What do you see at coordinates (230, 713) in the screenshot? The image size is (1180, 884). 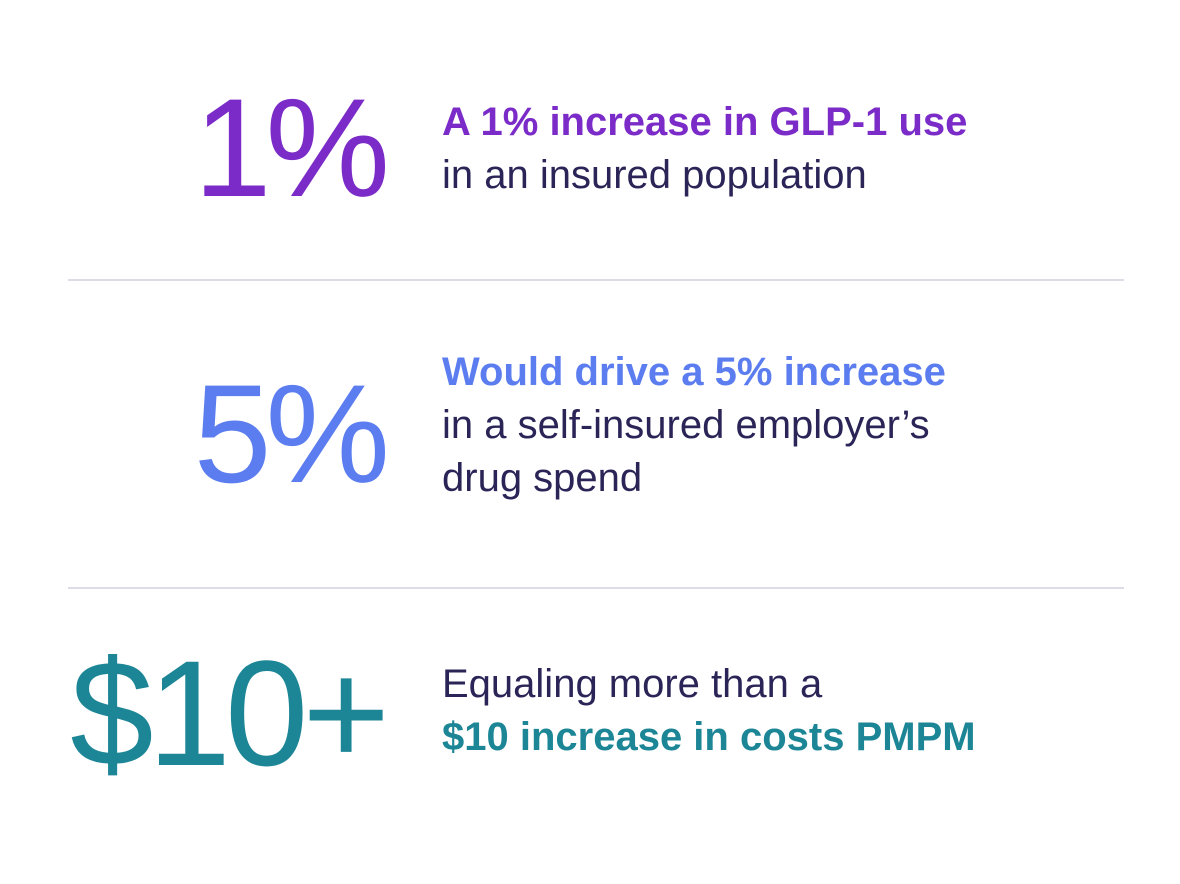 I see `stat-value-10dollars: $10+` at bounding box center [230, 713].